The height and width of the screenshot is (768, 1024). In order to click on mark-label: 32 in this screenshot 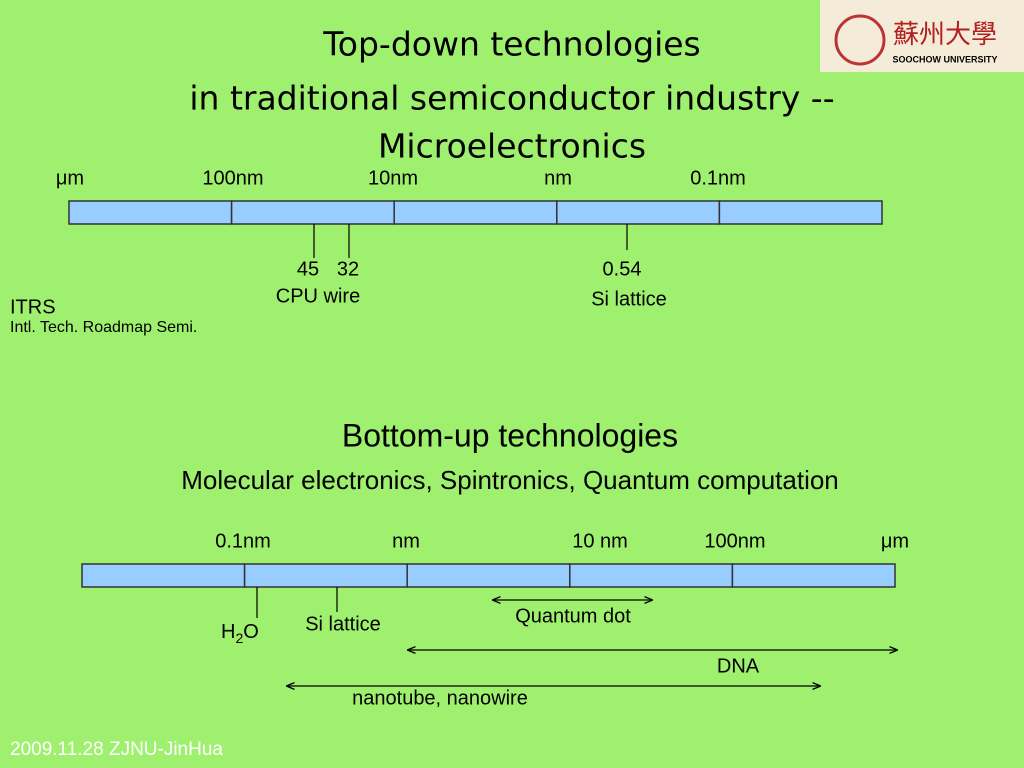, I will do `click(348, 269)`.